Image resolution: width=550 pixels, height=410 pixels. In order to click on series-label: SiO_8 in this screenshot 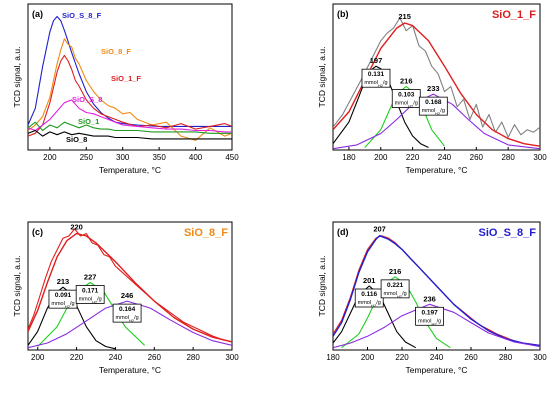, I will do `click(76, 139)`.